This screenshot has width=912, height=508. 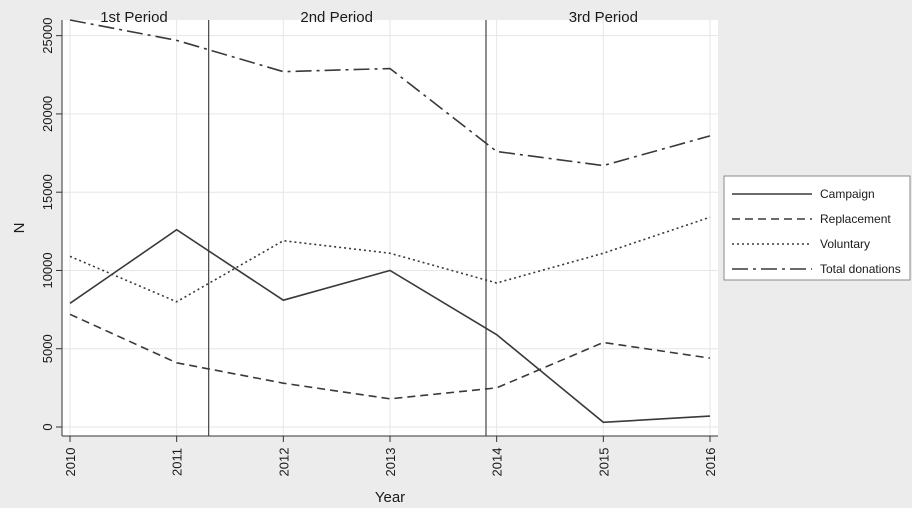 What do you see at coordinates (497, 462) in the screenshot?
I see `x-tick-label: 2014` at bounding box center [497, 462].